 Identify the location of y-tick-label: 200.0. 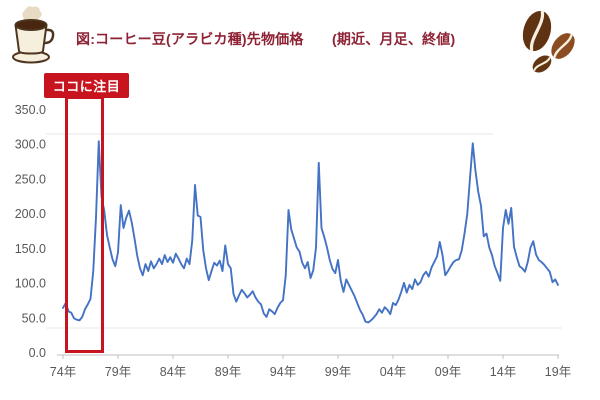
(30, 214).